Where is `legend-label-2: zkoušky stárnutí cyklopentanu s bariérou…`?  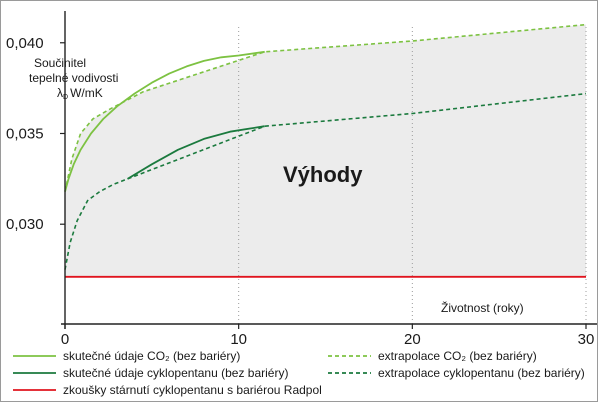 legend-label-2: zkoušky stárnutí cyklopentanu s bariérou… is located at coordinates (192, 390).